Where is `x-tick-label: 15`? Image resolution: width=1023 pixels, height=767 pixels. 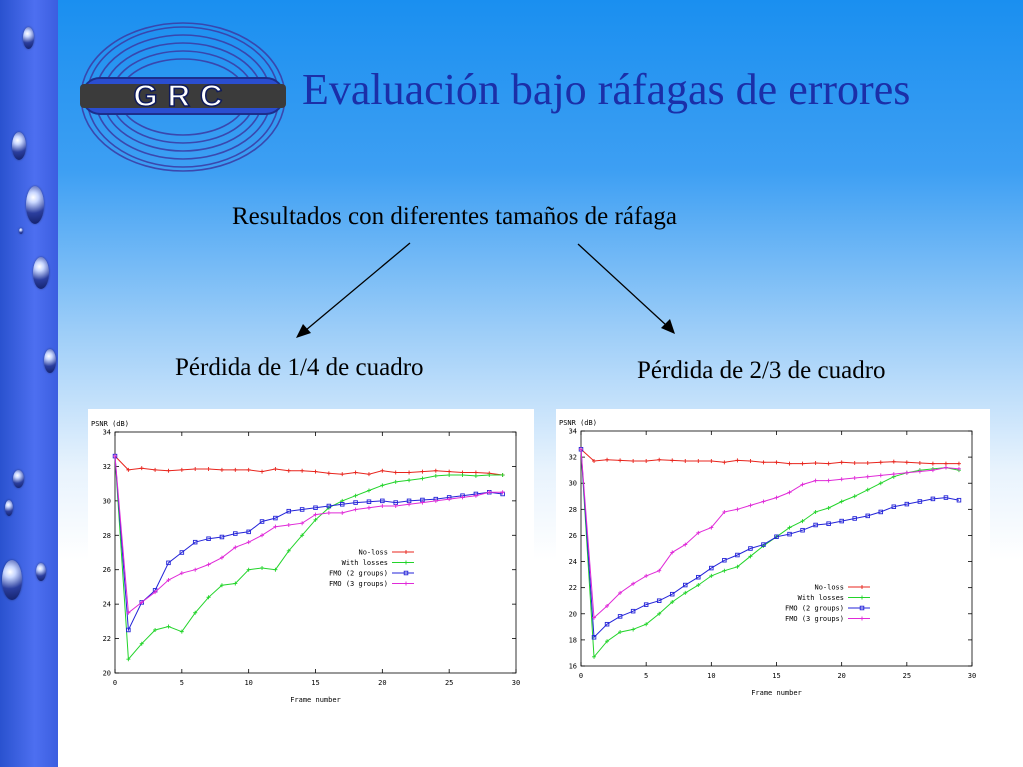
x-tick-label: 15 is located at coordinates (315, 683).